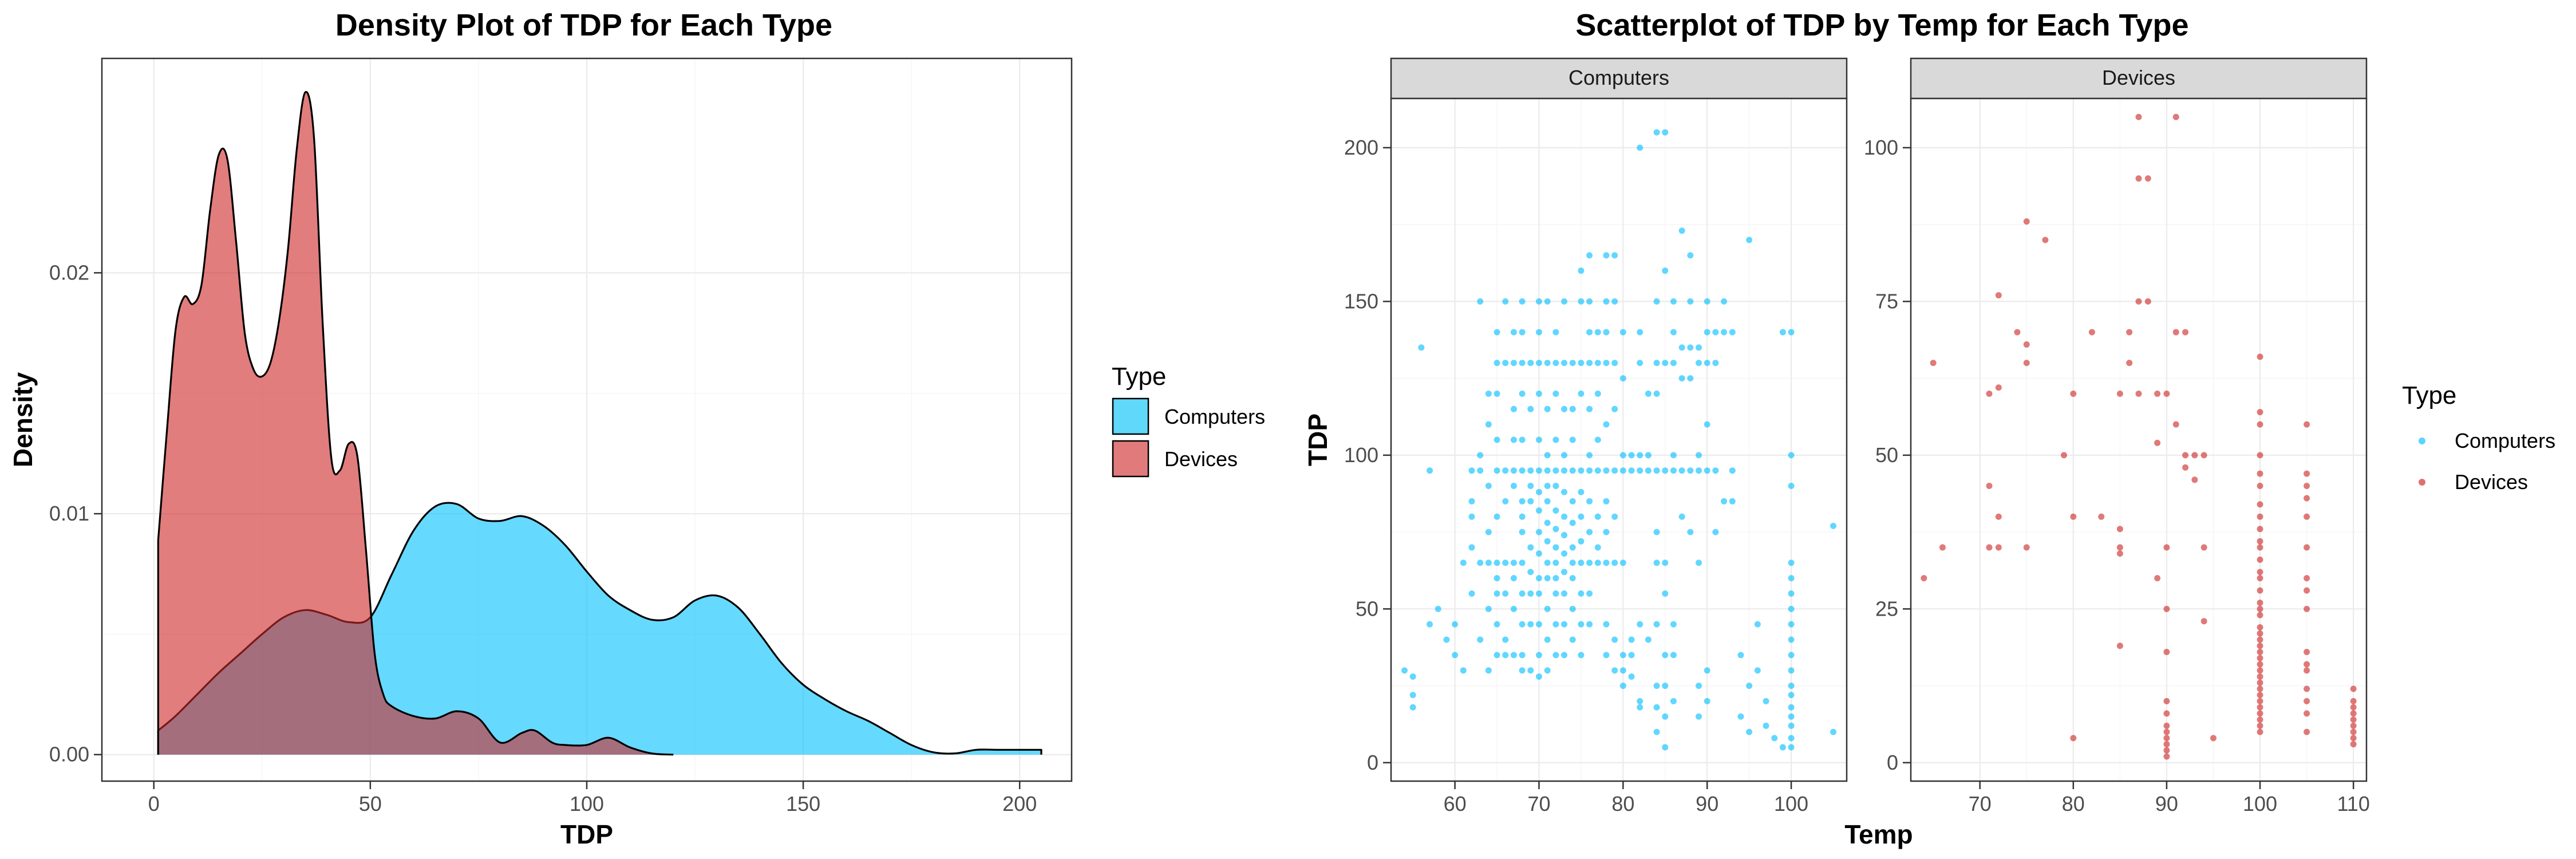 This screenshot has width=2576, height=859. Describe the element at coordinates (1019, 803) in the screenshot. I see `density-x-tick-label: 200` at that location.